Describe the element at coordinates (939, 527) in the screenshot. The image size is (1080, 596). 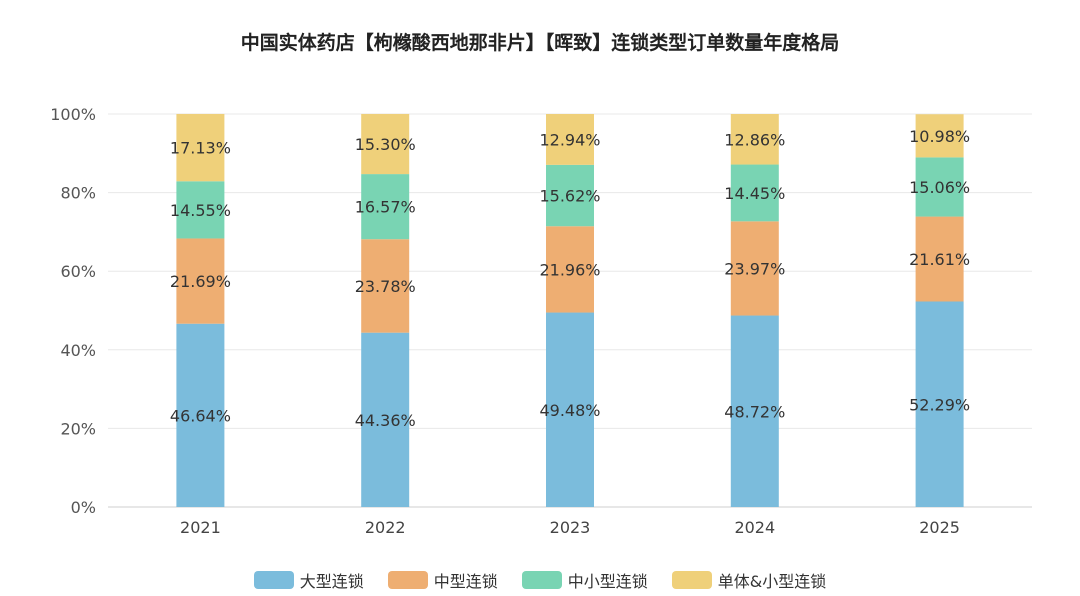
I see `x-tick-label: 2025` at that location.